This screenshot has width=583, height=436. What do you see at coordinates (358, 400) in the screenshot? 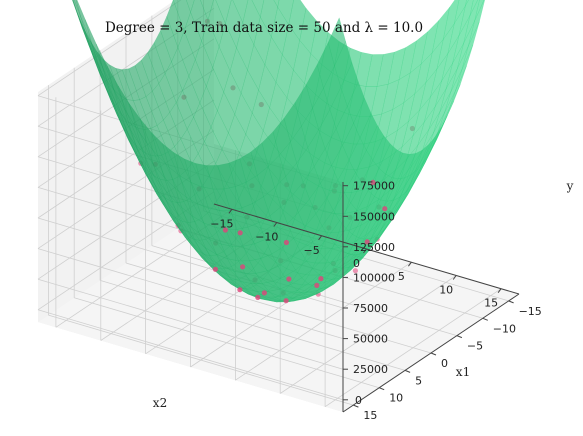
I see `y-tick-label: 0` at bounding box center [358, 400].